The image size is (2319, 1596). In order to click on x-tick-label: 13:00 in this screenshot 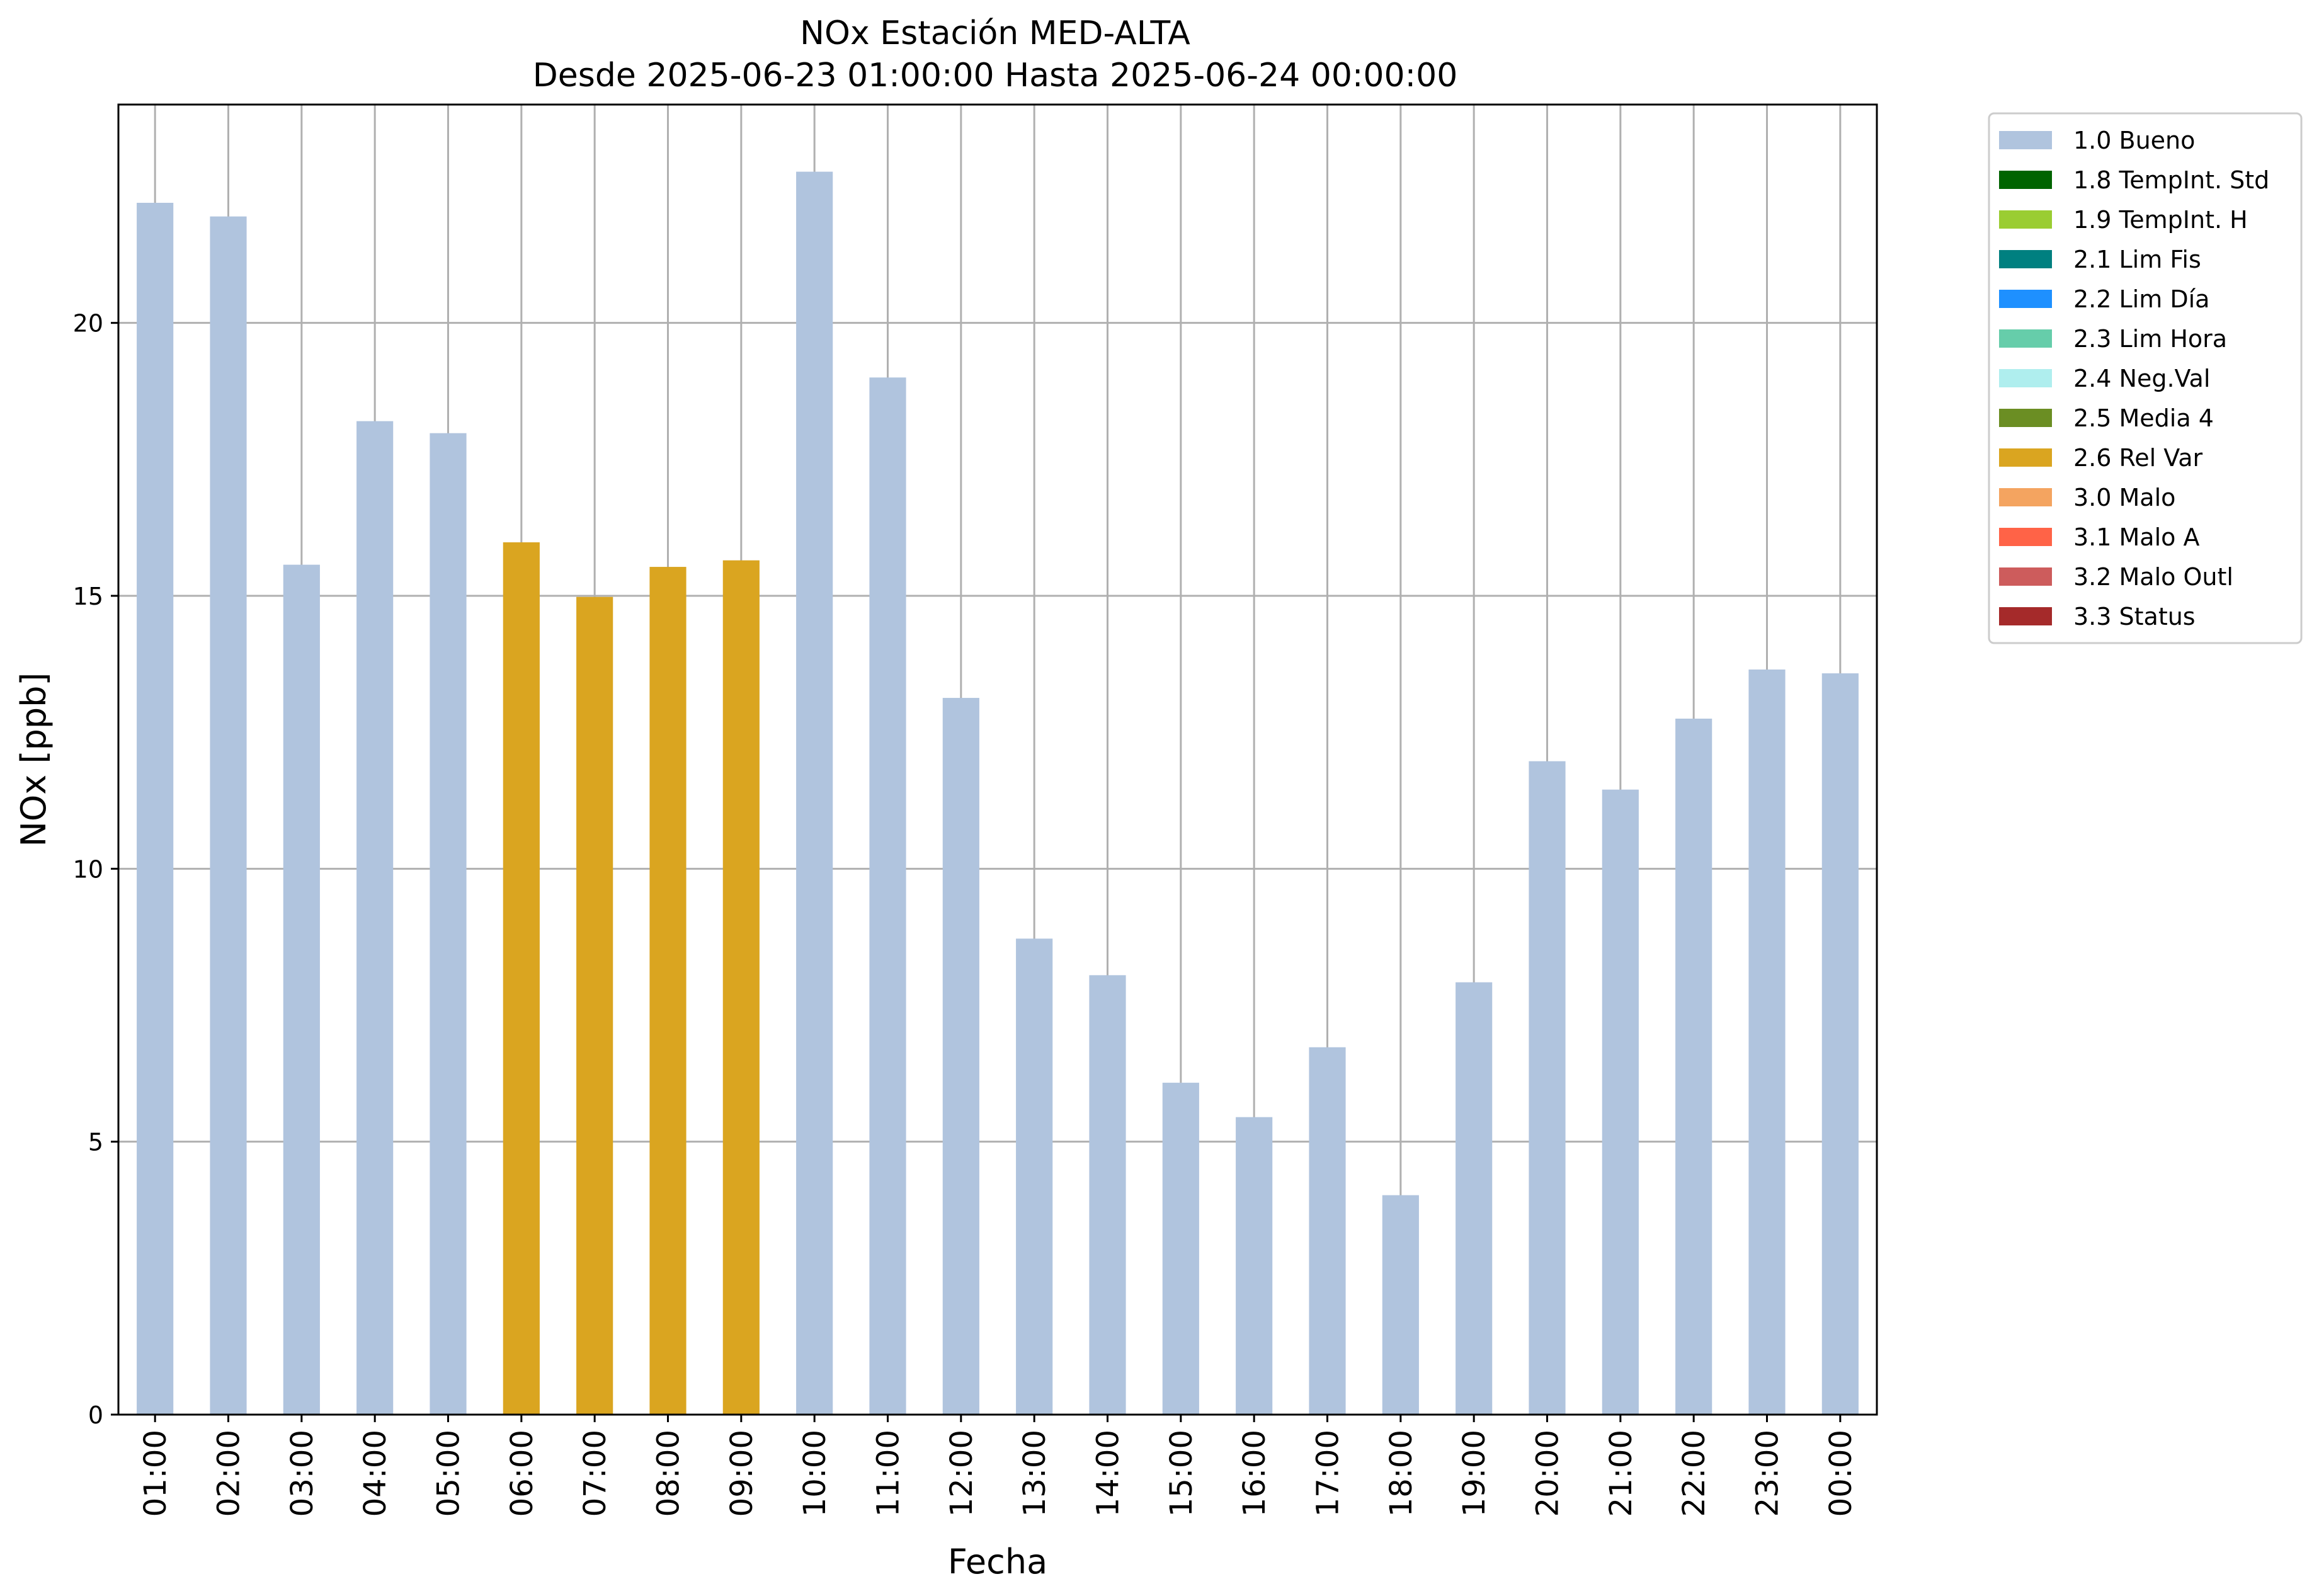, I will do `click(1034, 1473)`.